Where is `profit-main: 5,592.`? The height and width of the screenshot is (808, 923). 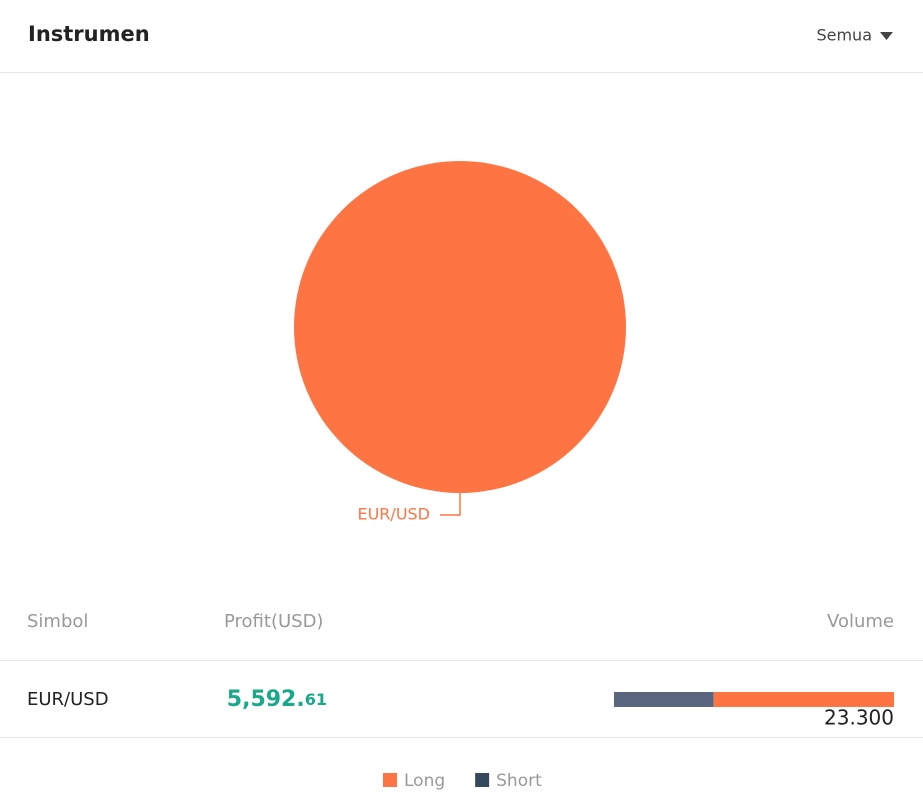 profit-main: 5,592. is located at coordinates (266, 699).